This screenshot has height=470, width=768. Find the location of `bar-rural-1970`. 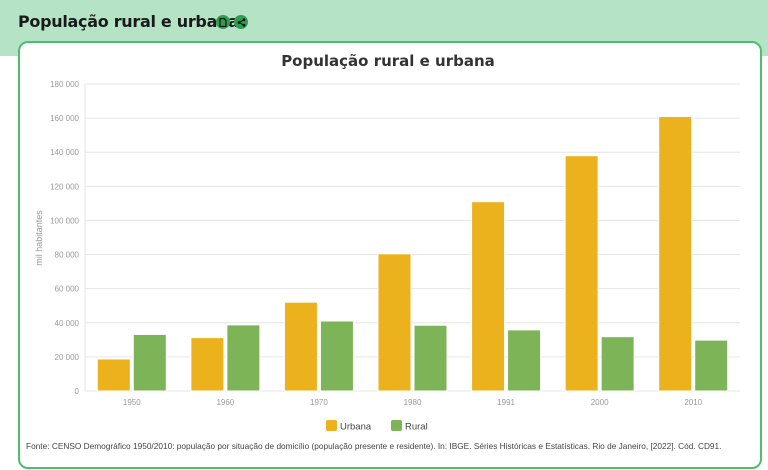

bar-rural-1970 is located at coordinates (336, 356).